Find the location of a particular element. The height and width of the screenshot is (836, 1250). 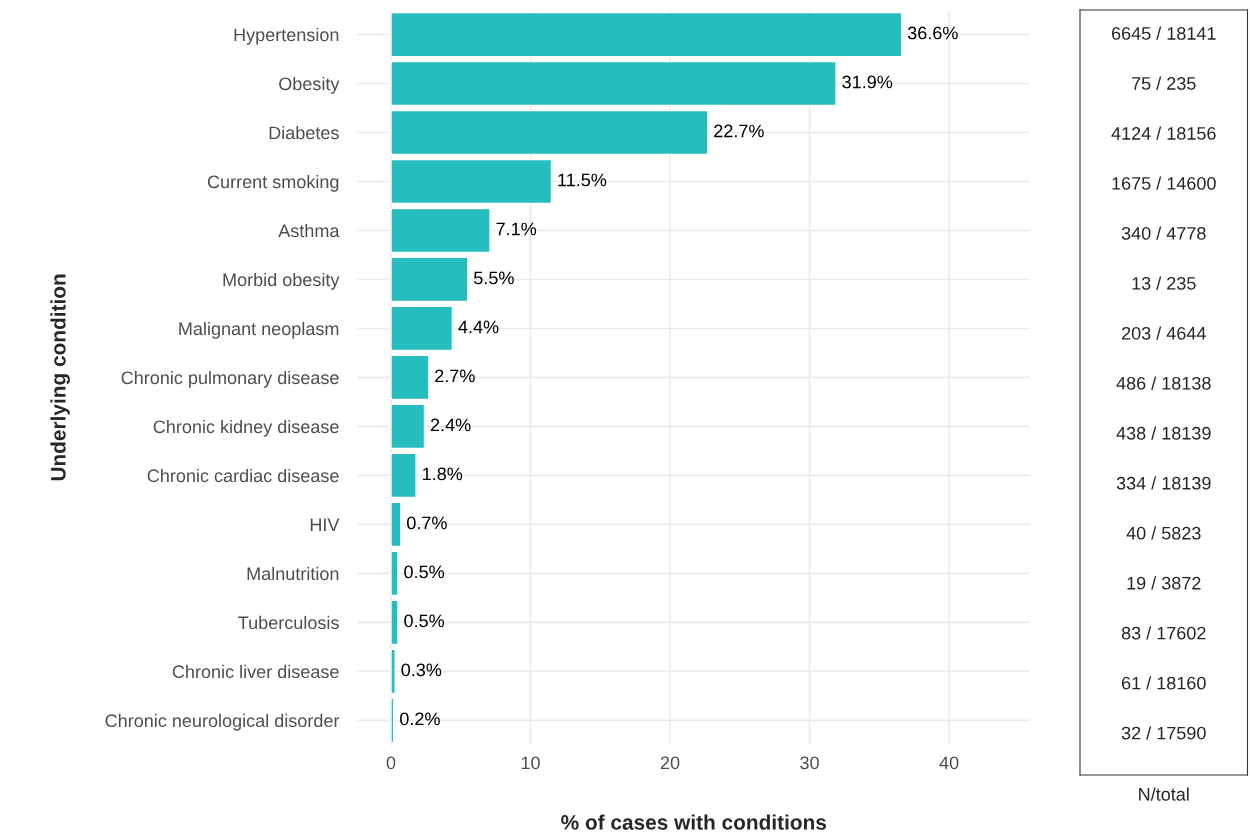

data-label: 31.9% is located at coordinates (867, 82).